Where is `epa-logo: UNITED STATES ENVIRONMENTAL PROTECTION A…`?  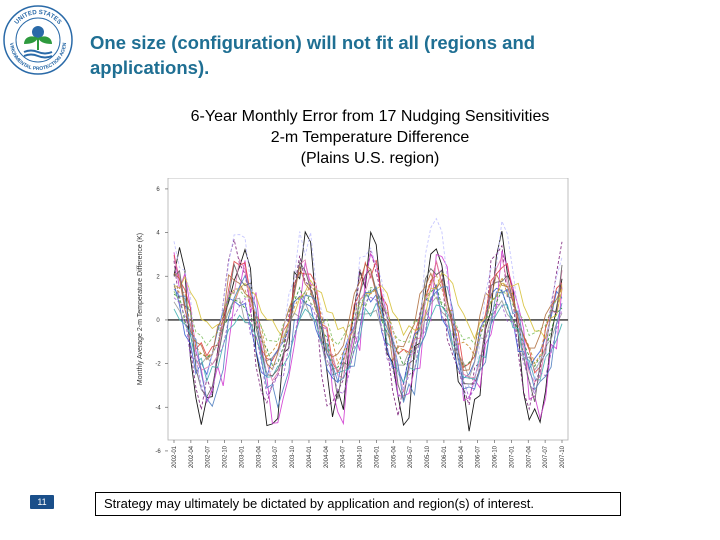 epa-logo: UNITED STATES ENVIRONMENTAL PROTECTION A… is located at coordinates (37, 39).